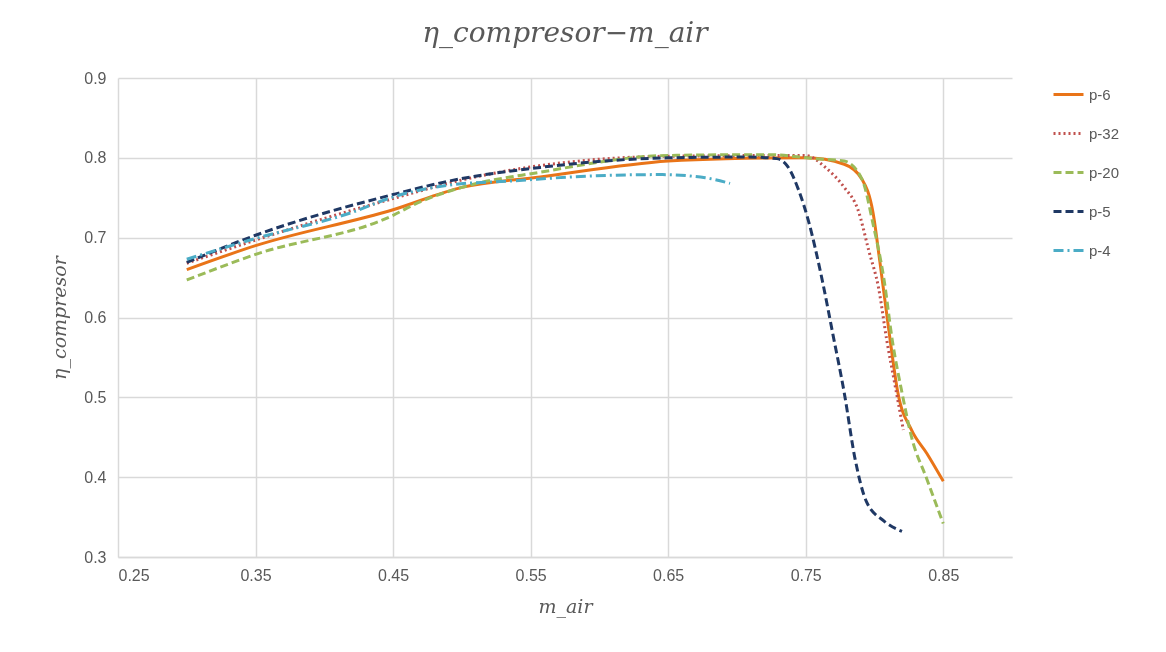 This screenshot has height=652, width=1166. I want to click on chart-title: η_compresor−m_air, so click(566, 32).